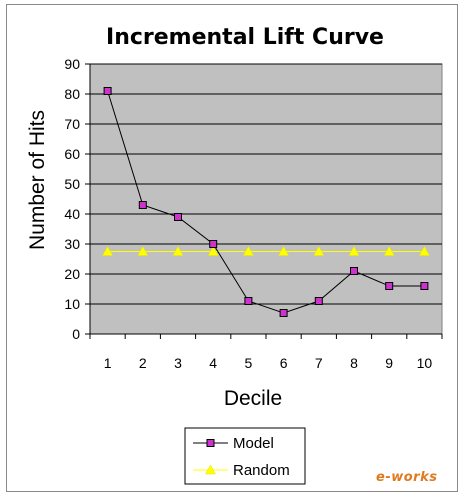 The height and width of the screenshot is (500, 468). I want to click on legend-item-model: Model, so click(233, 443).